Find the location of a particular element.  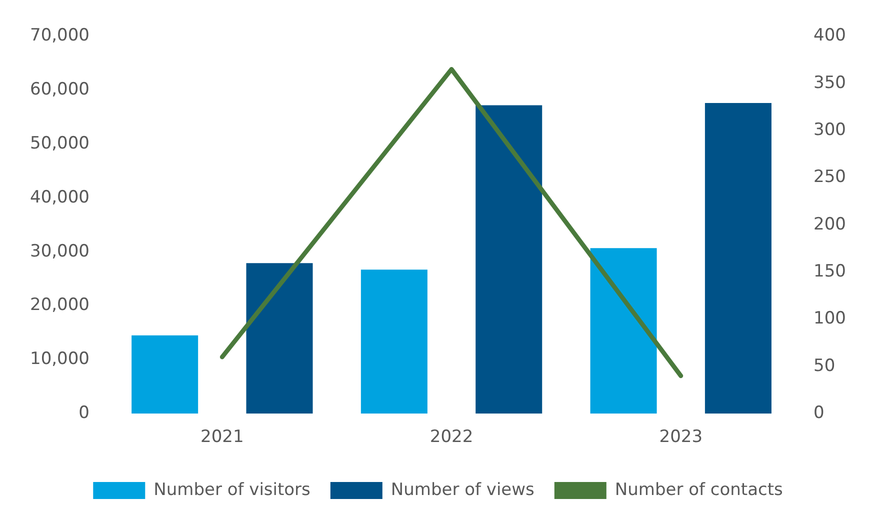

x-tick-label: 2023 is located at coordinates (681, 437).